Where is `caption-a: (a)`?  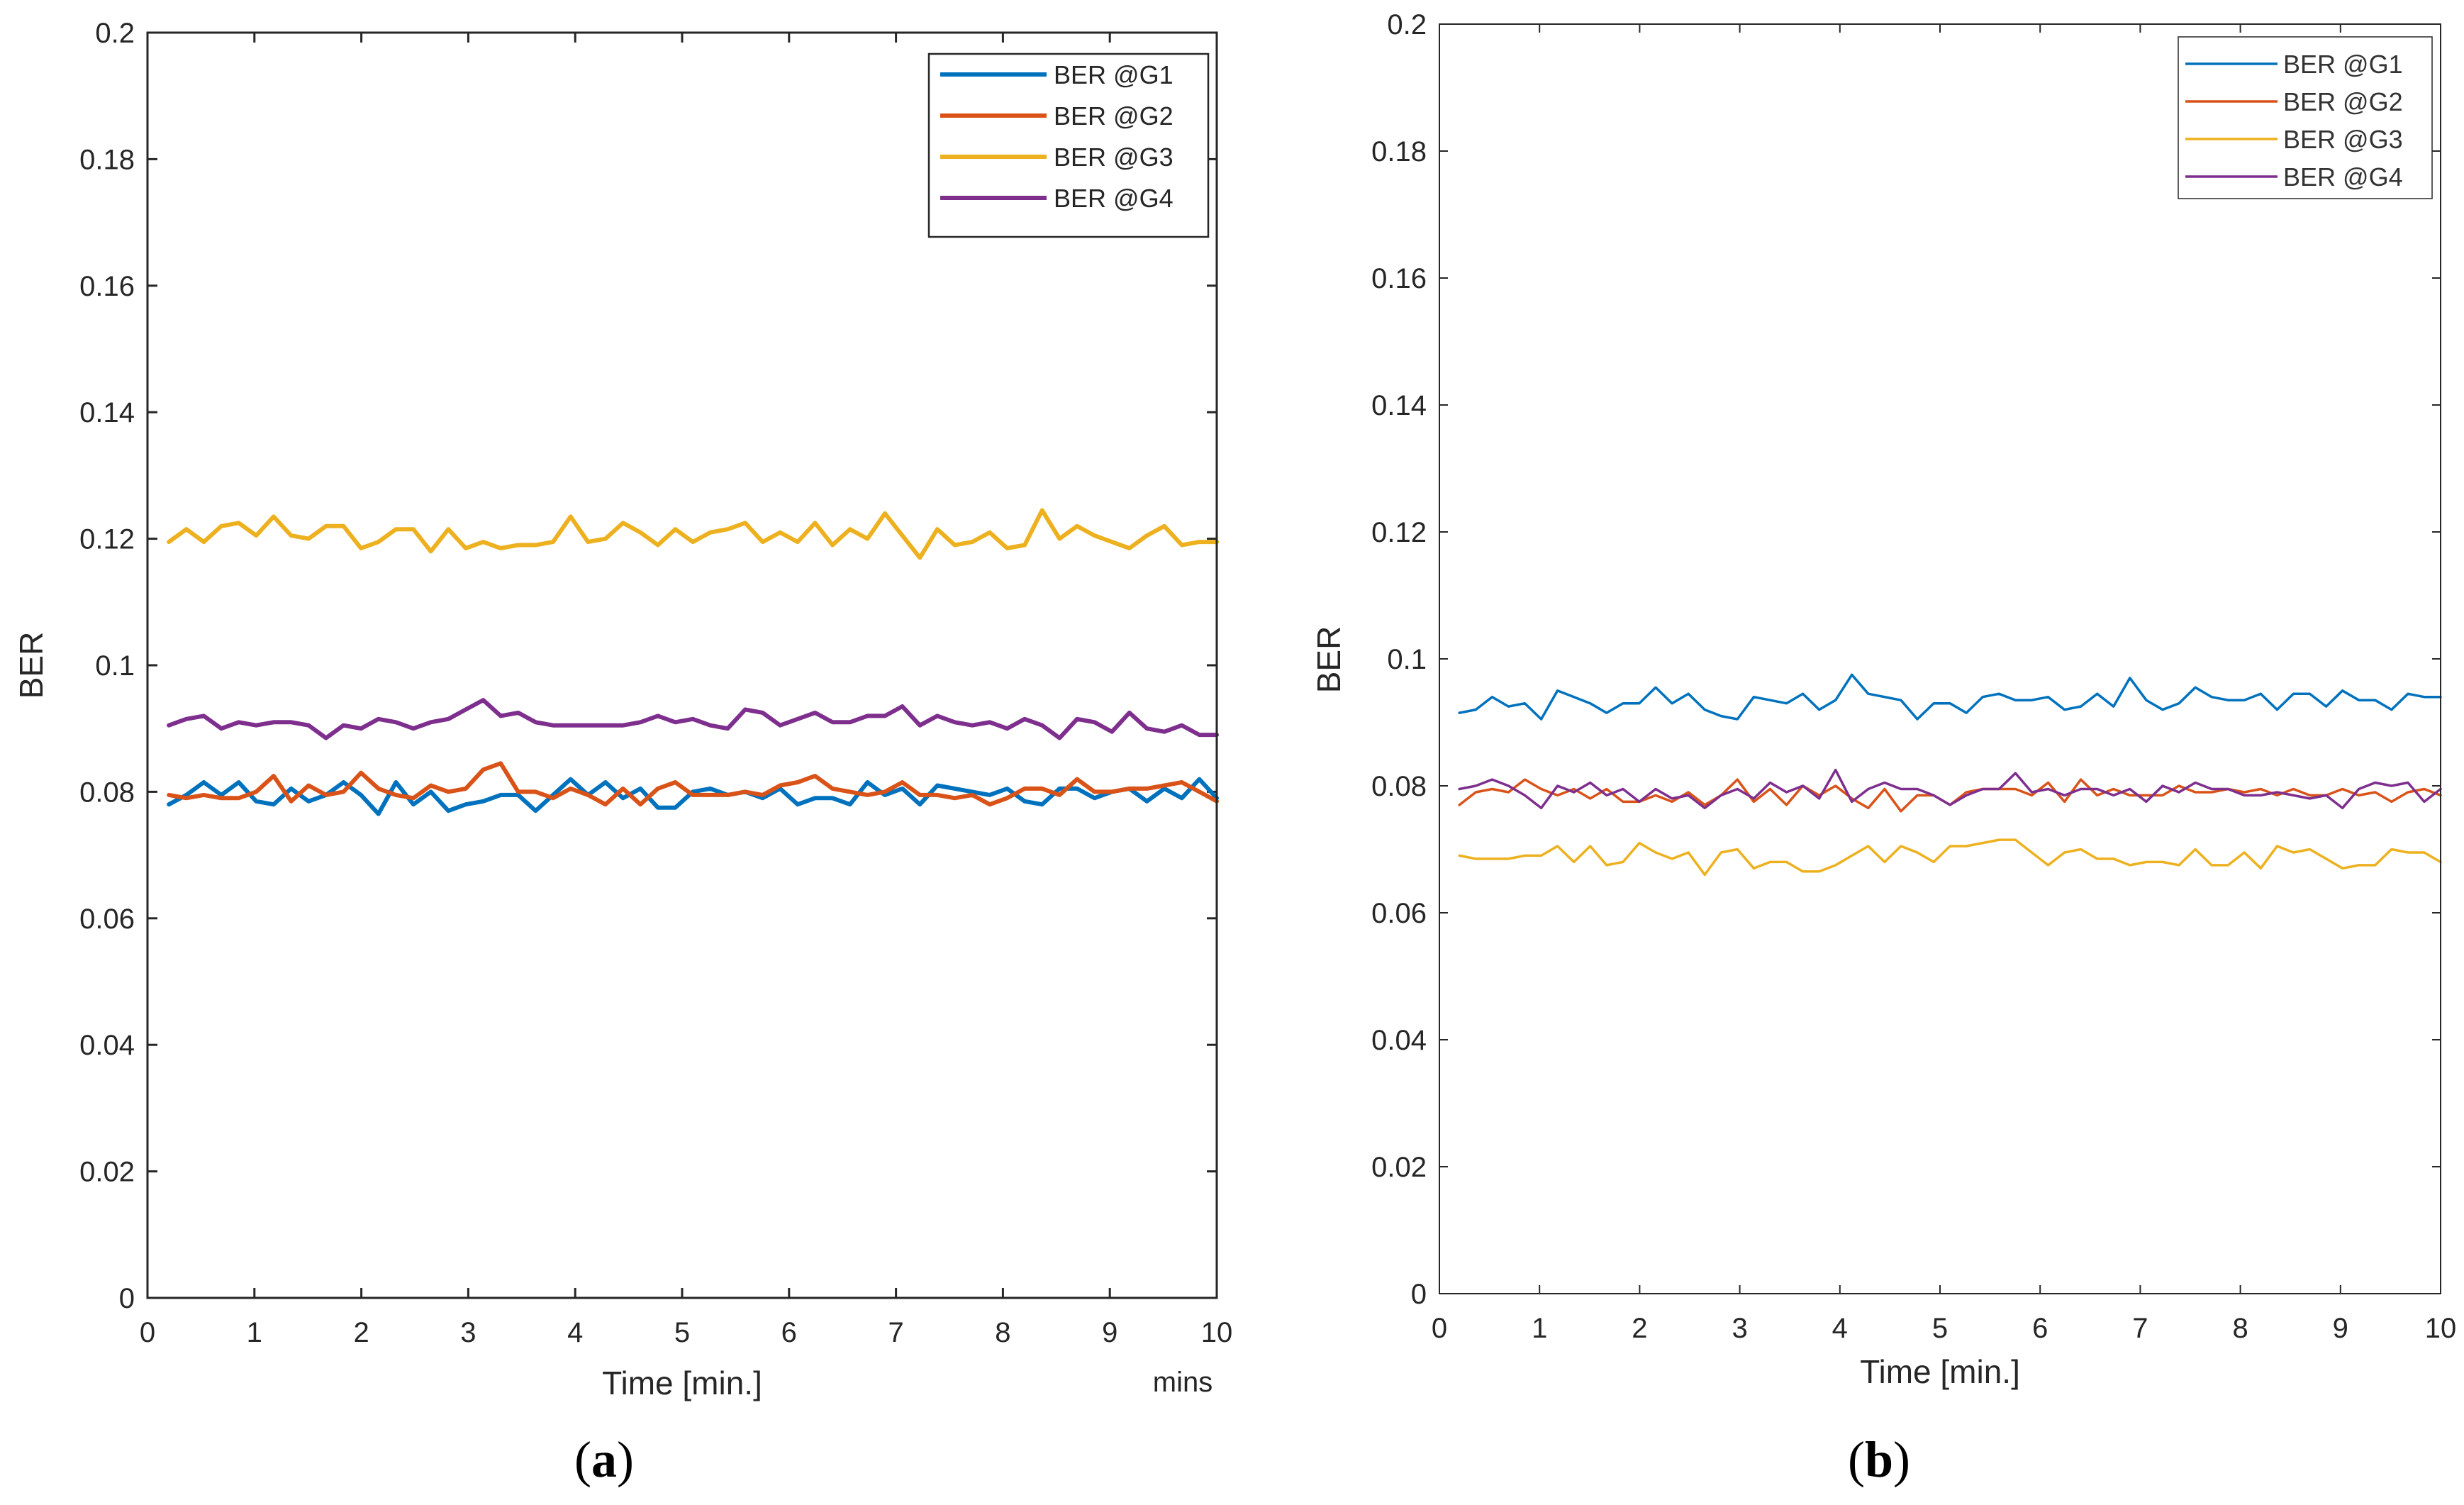 caption-a: (a) is located at coordinates (604, 1460).